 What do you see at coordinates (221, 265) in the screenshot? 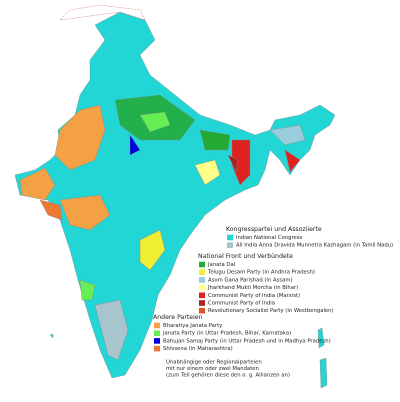
I see `legend-label: Janata Dal` at bounding box center [221, 265].